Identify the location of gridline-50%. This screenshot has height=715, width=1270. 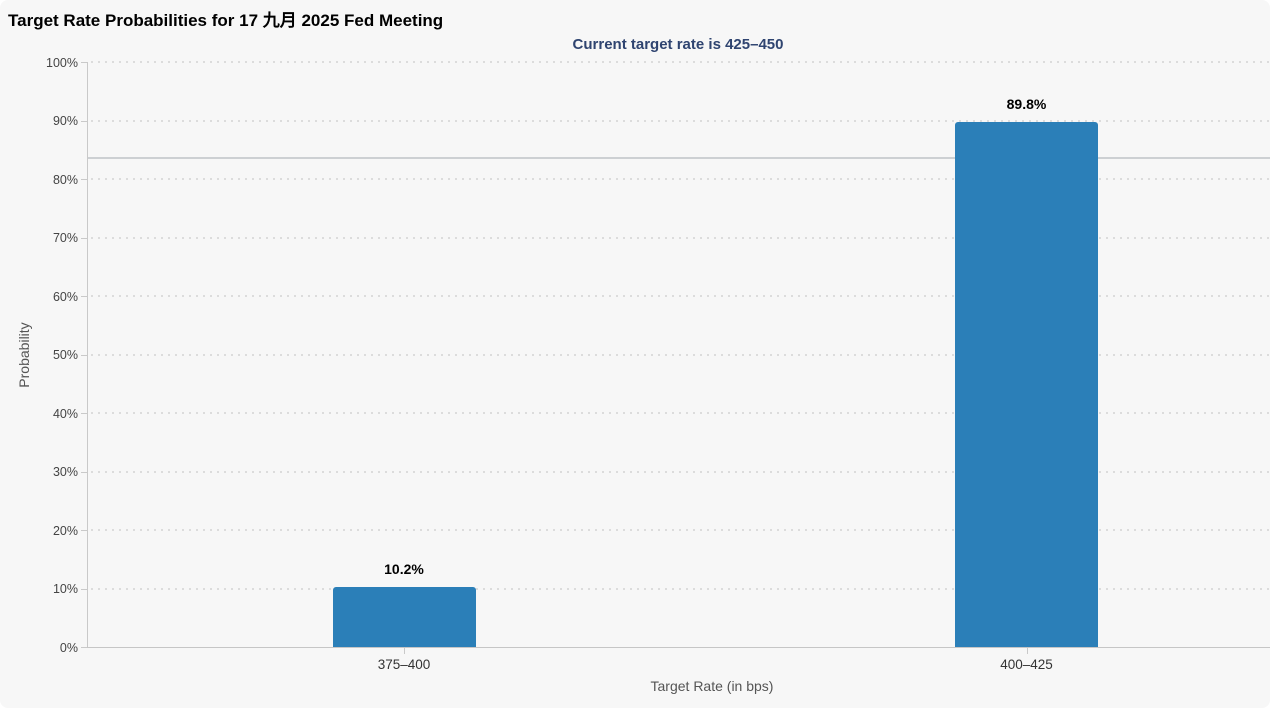
(680, 354).